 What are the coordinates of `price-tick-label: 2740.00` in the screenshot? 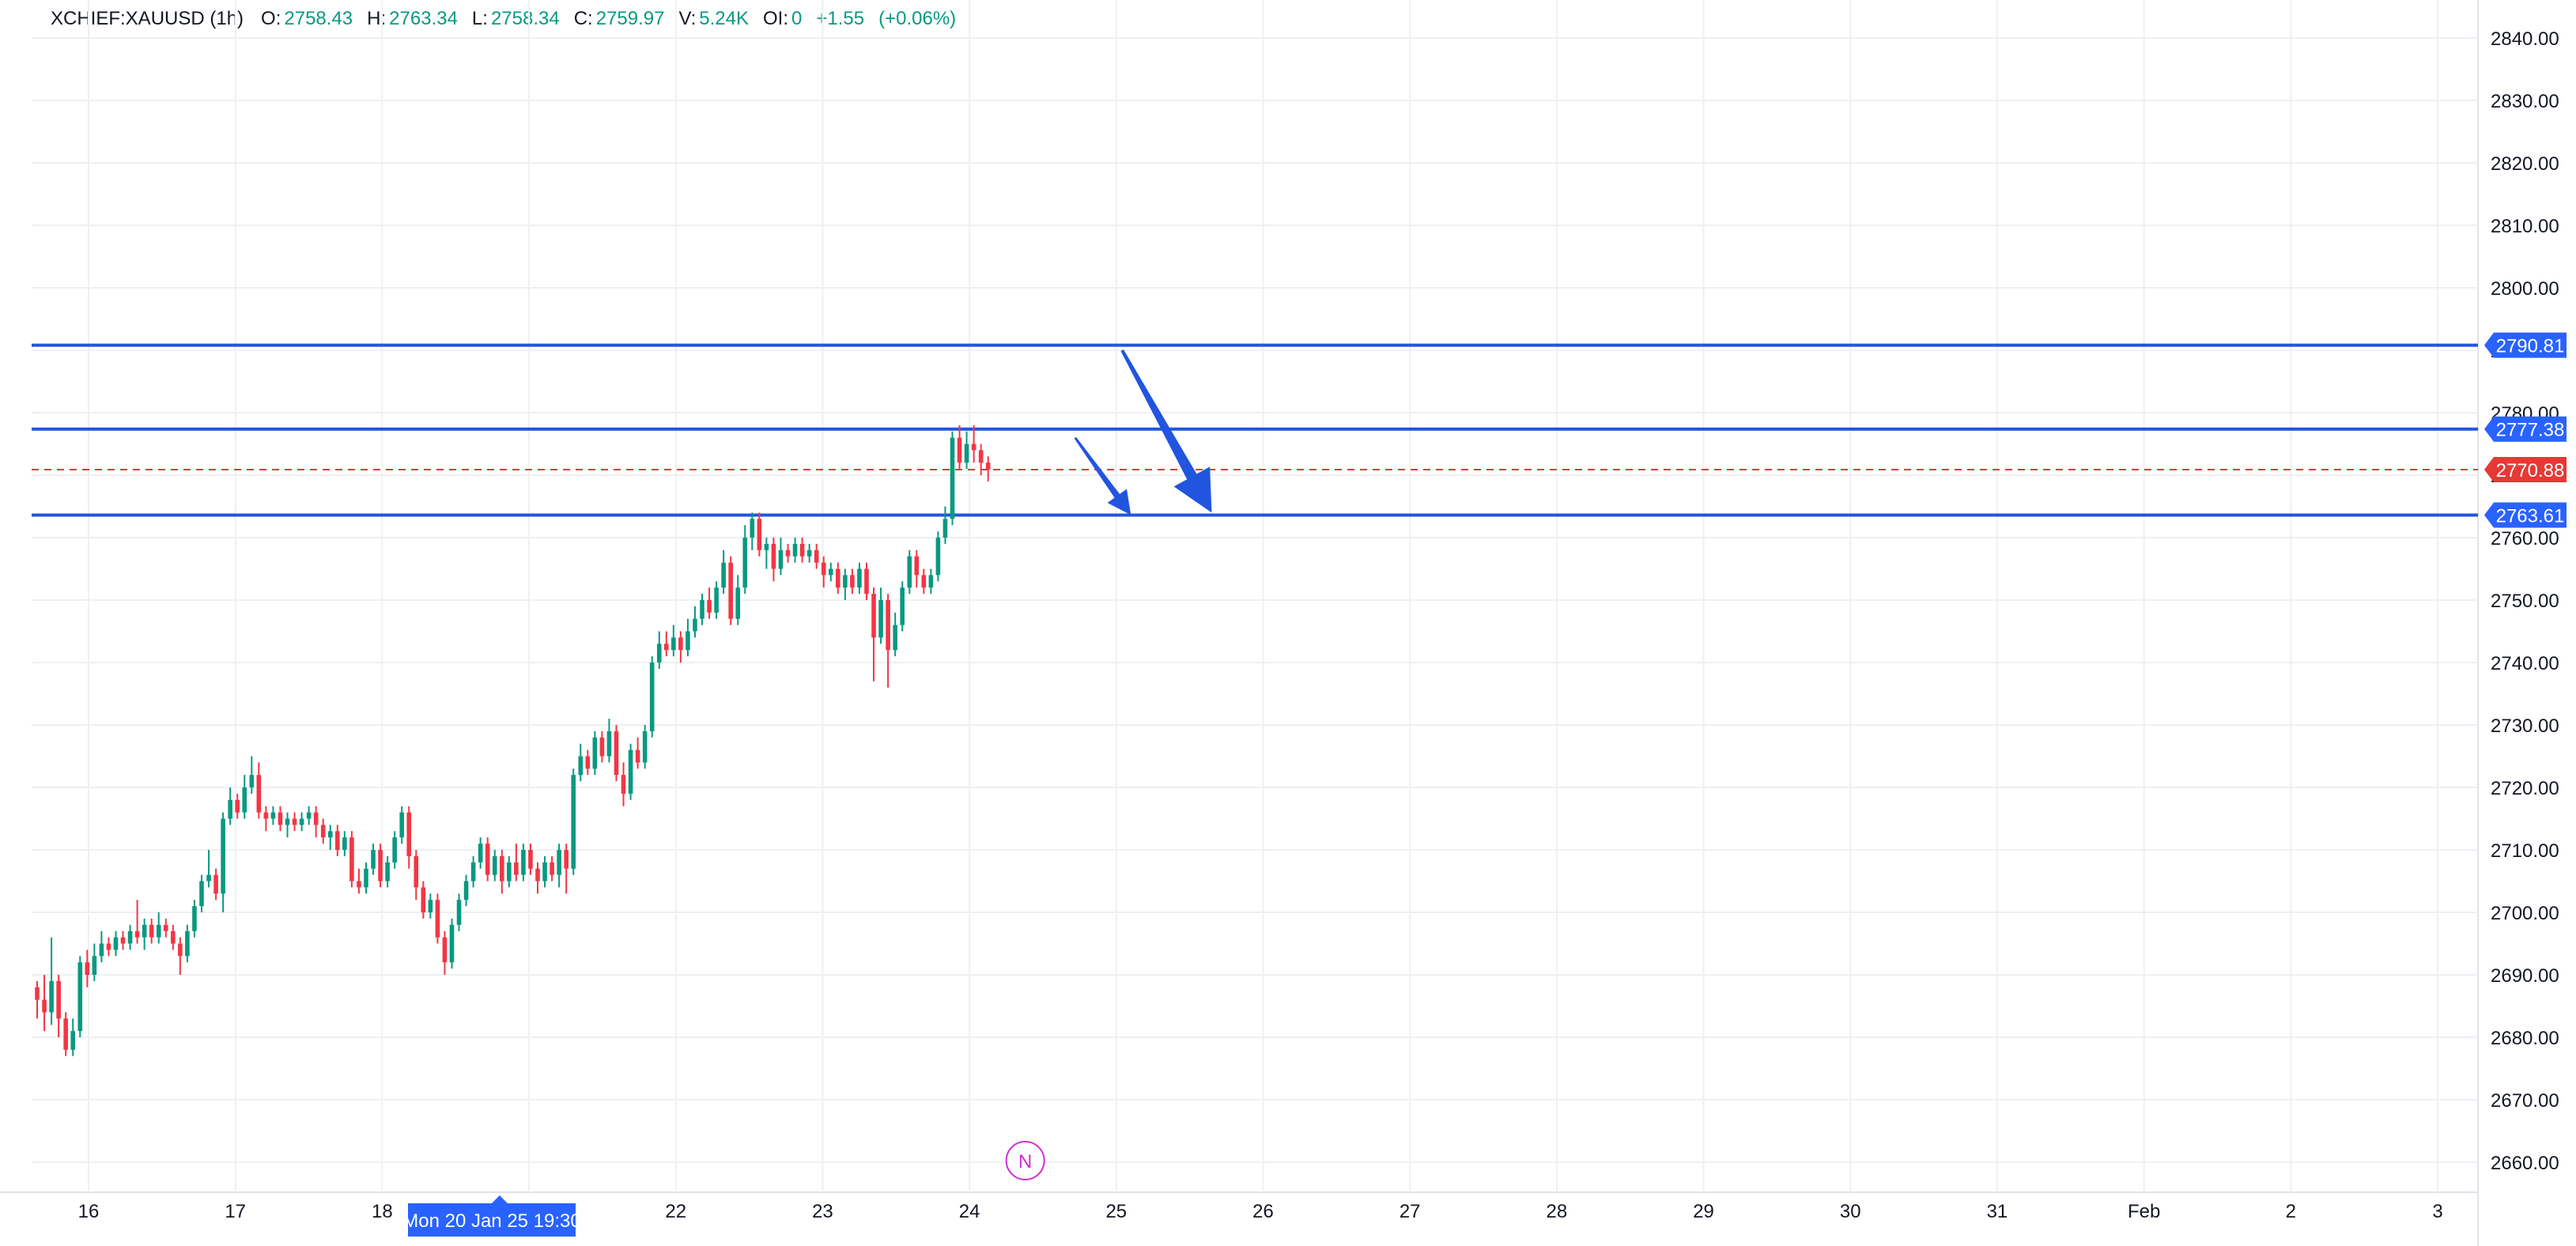 It's located at (2525, 663).